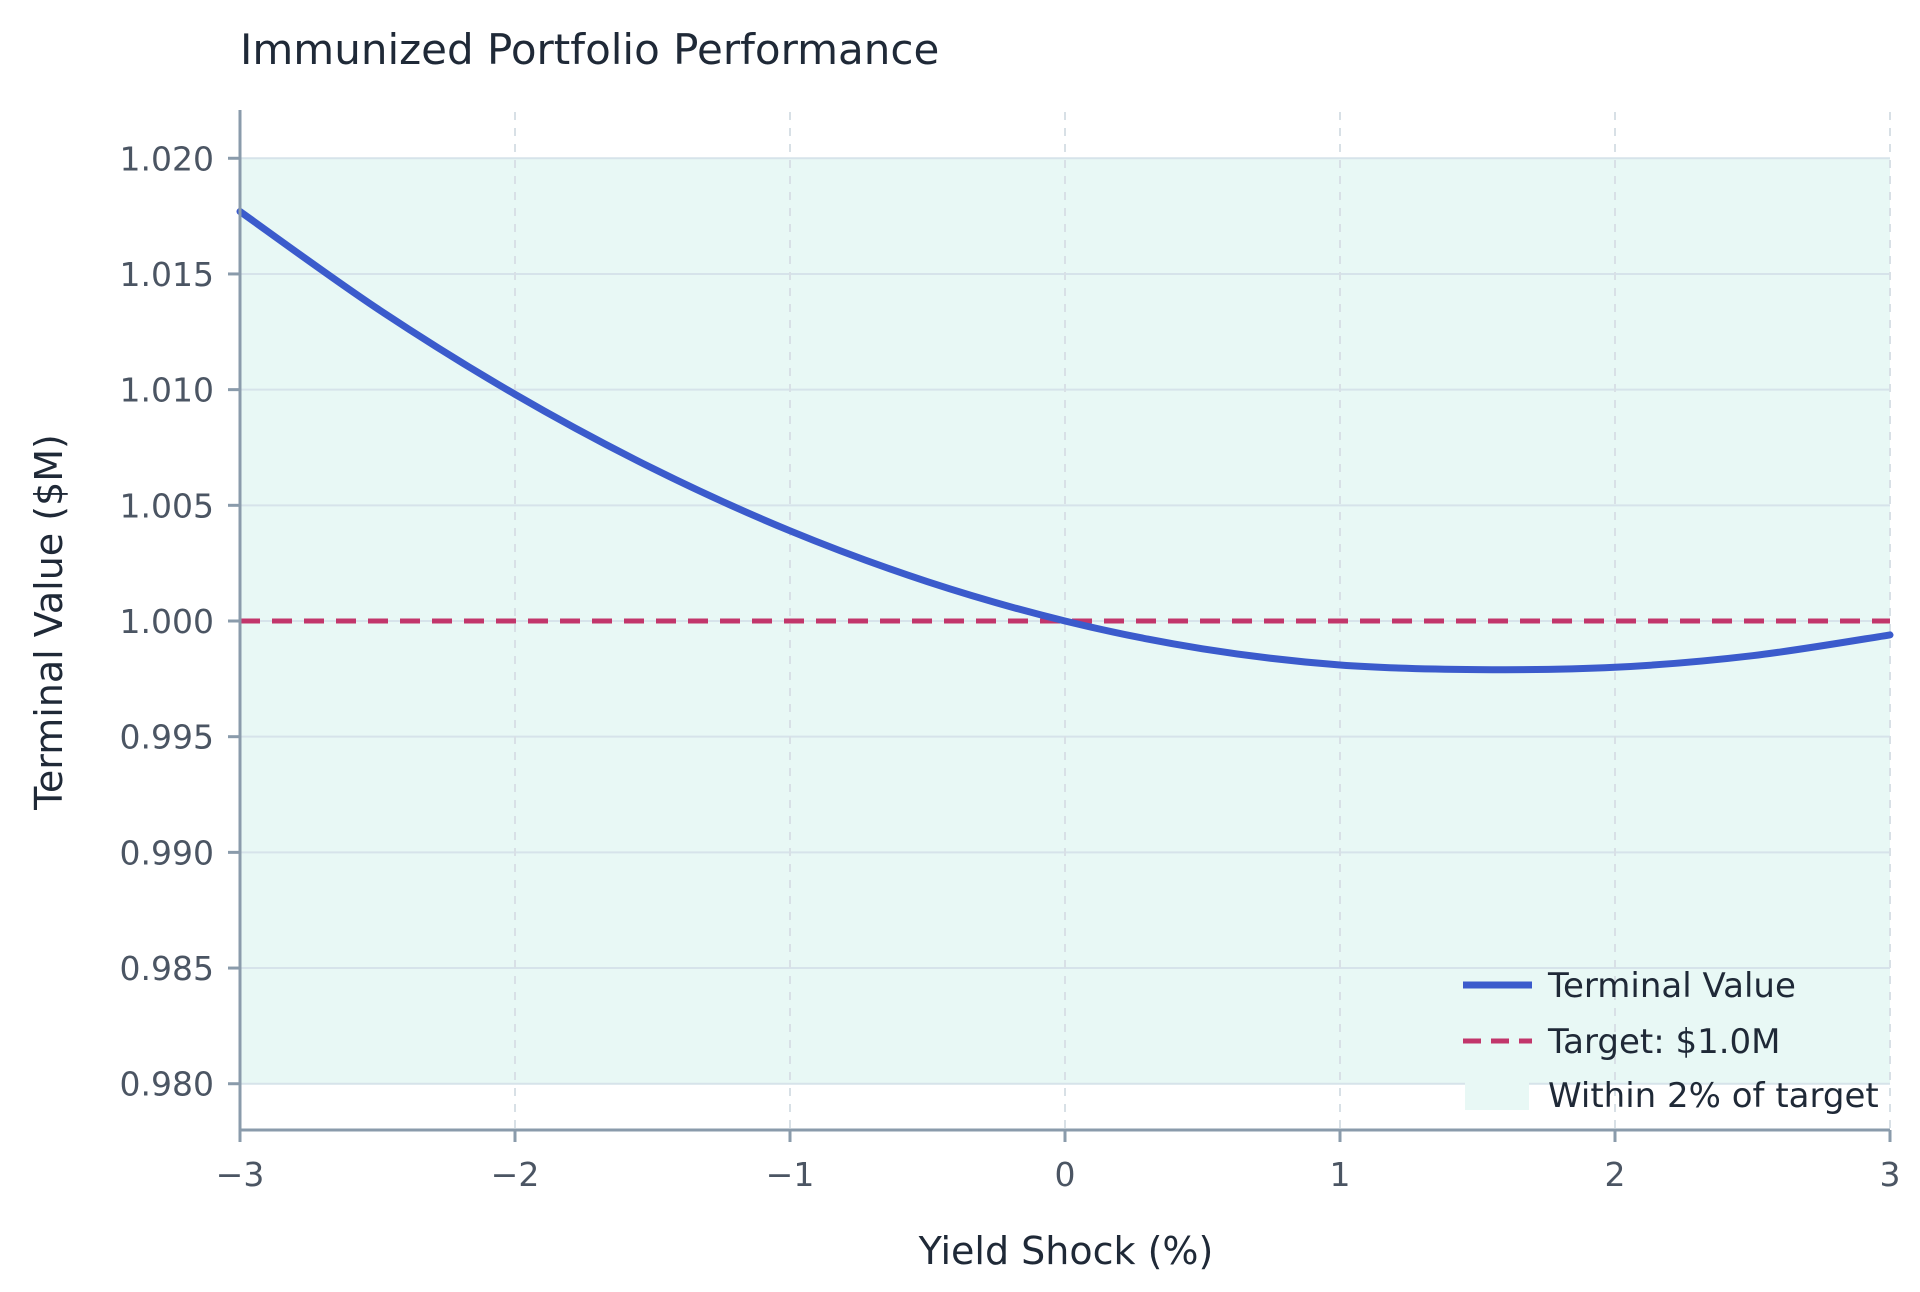 The image size is (1920, 1292). Describe the element at coordinates (1615, 1174) in the screenshot. I see `x-tick-label: 2` at that location.